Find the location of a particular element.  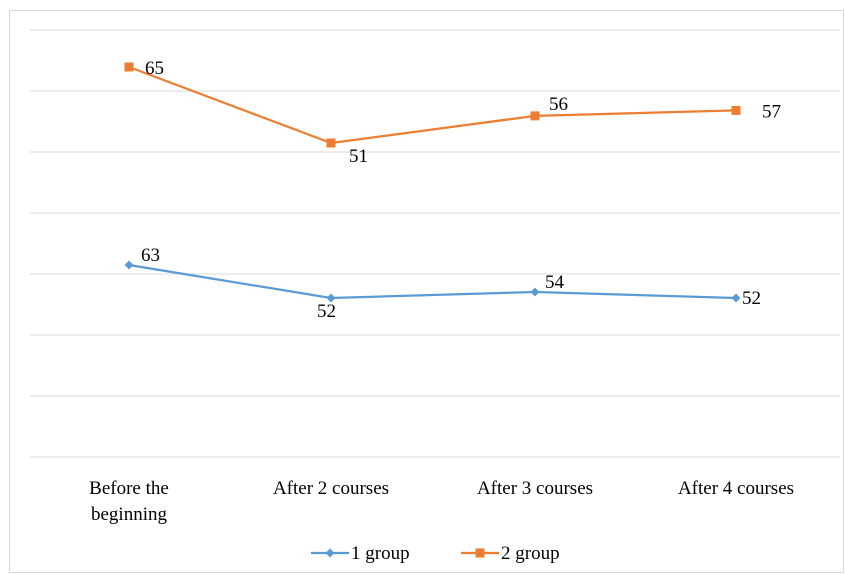

data-label: 57 is located at coordinates (771, 111).